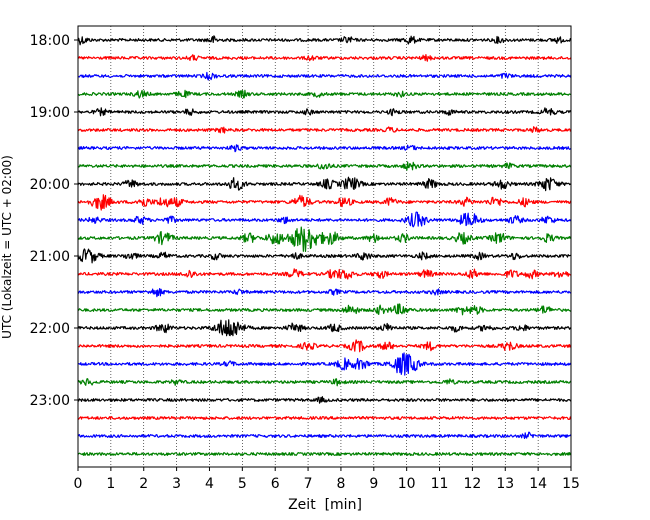 This screenshot has height=520, width=650. Describe the element at coordinates (407, 484) in the screenshot. I see `x-tick-label: 10` at that location.